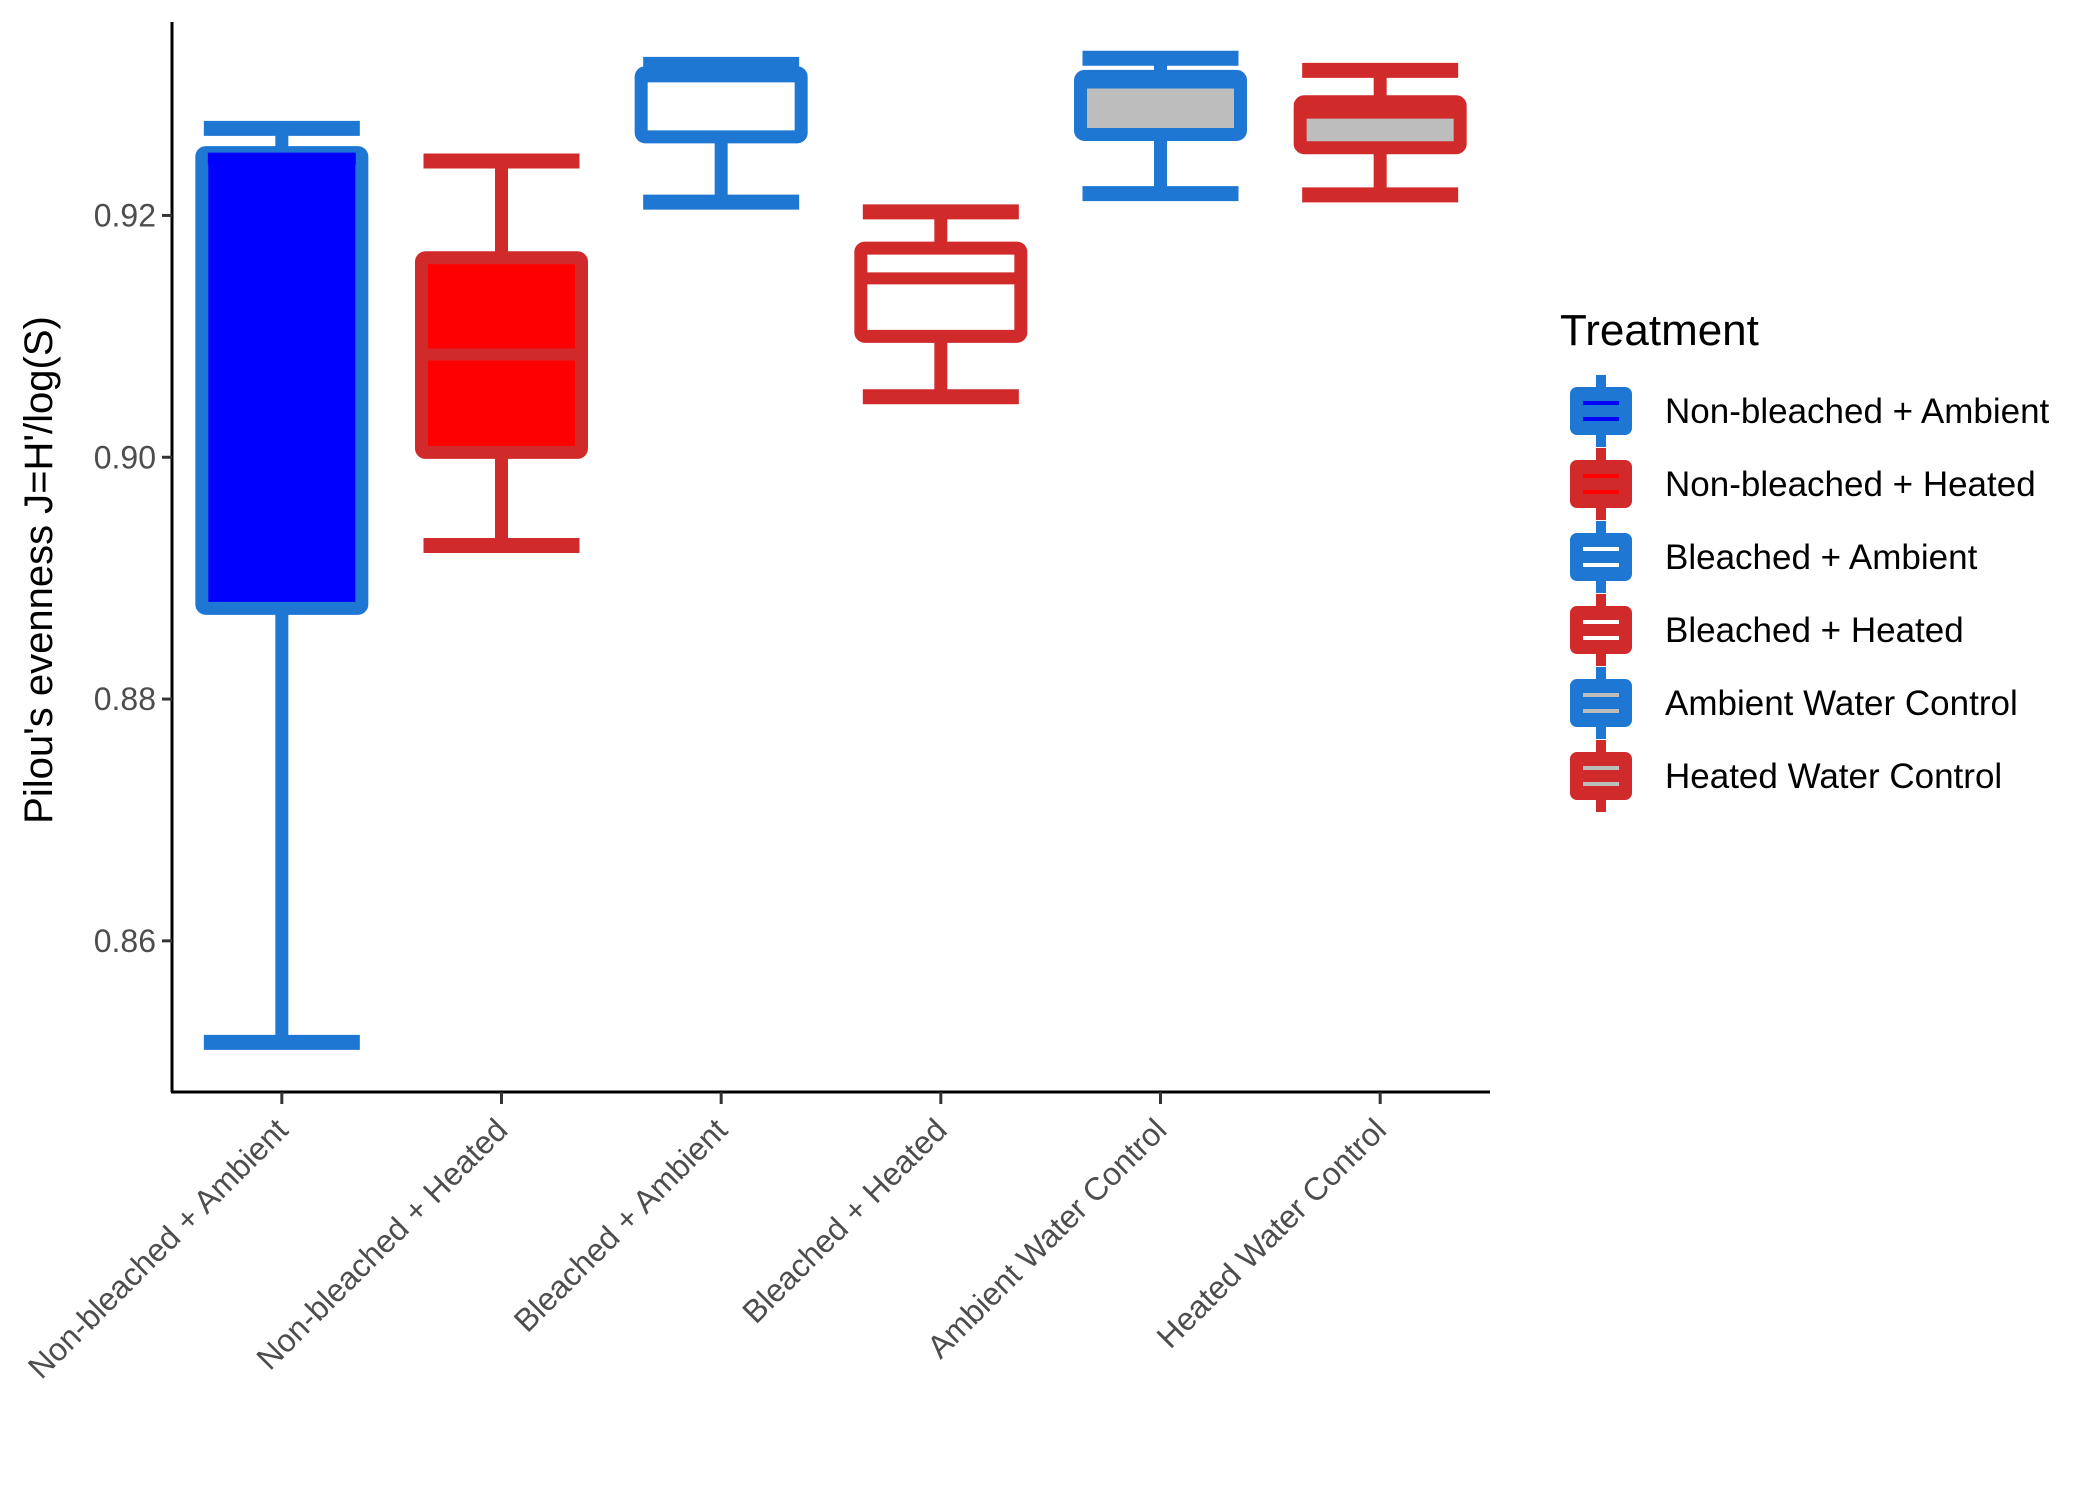 The width and height of the screenshot is (2100, 1500). What do you see at coordinates (158, 1248) in the screenshot?
I see `x-tick-label: Non-bleached + Ambient` at bounding box center [158, 1248].